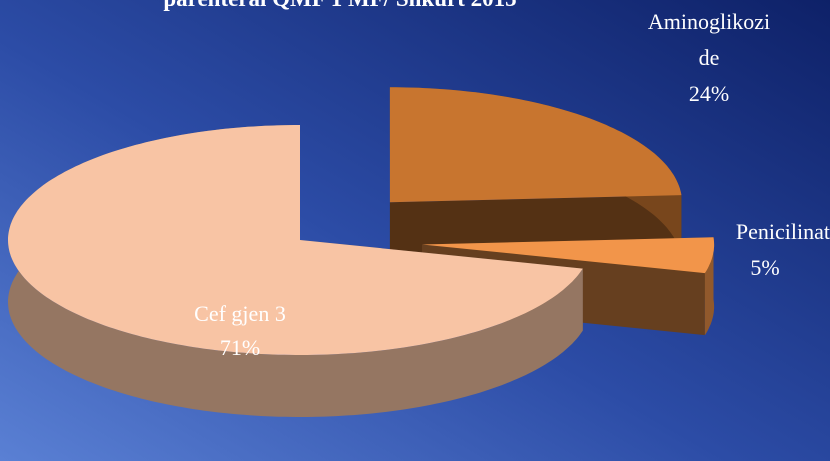 The height and width of the screenshot is (461, 830). I want to click on slice-label: Penicilinat, so click(782, 231).